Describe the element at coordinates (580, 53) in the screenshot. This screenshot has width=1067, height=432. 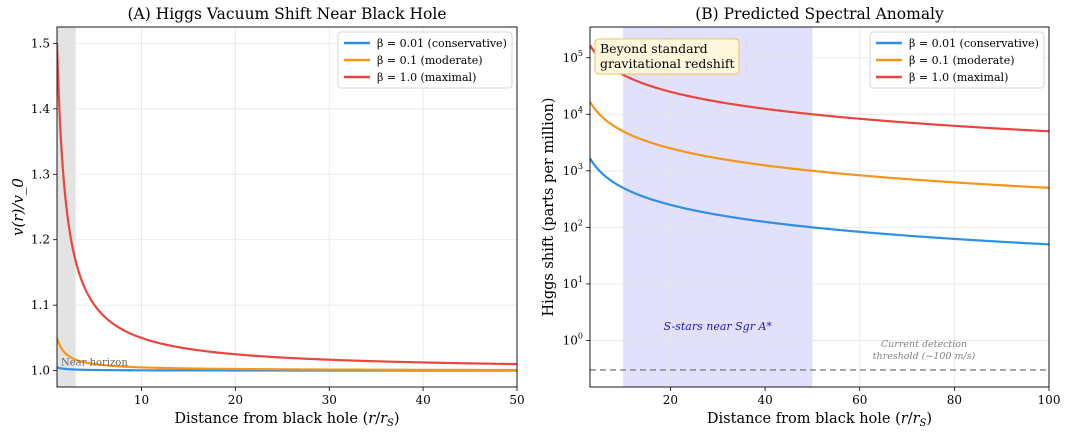
I see `y-tick-exponent: 5` at that location.